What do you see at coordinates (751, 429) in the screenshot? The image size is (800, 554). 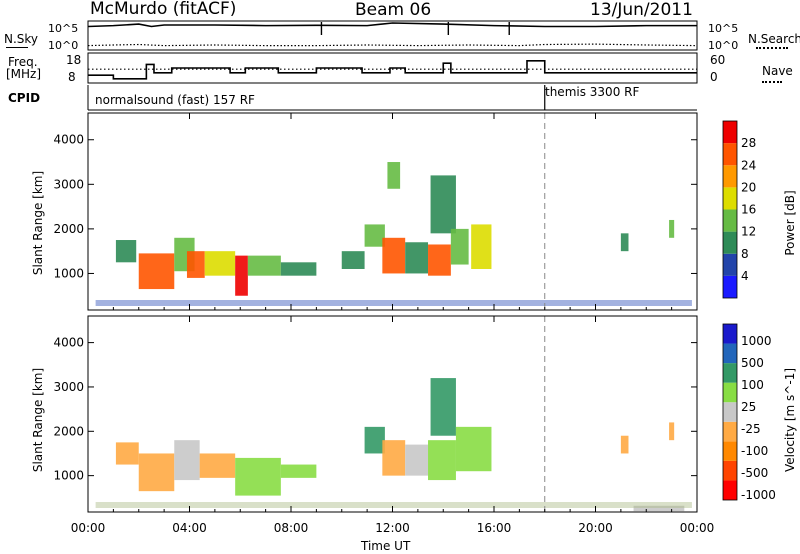 I see `colorbar-tick-label: -25` at bounding box center [751, 429].